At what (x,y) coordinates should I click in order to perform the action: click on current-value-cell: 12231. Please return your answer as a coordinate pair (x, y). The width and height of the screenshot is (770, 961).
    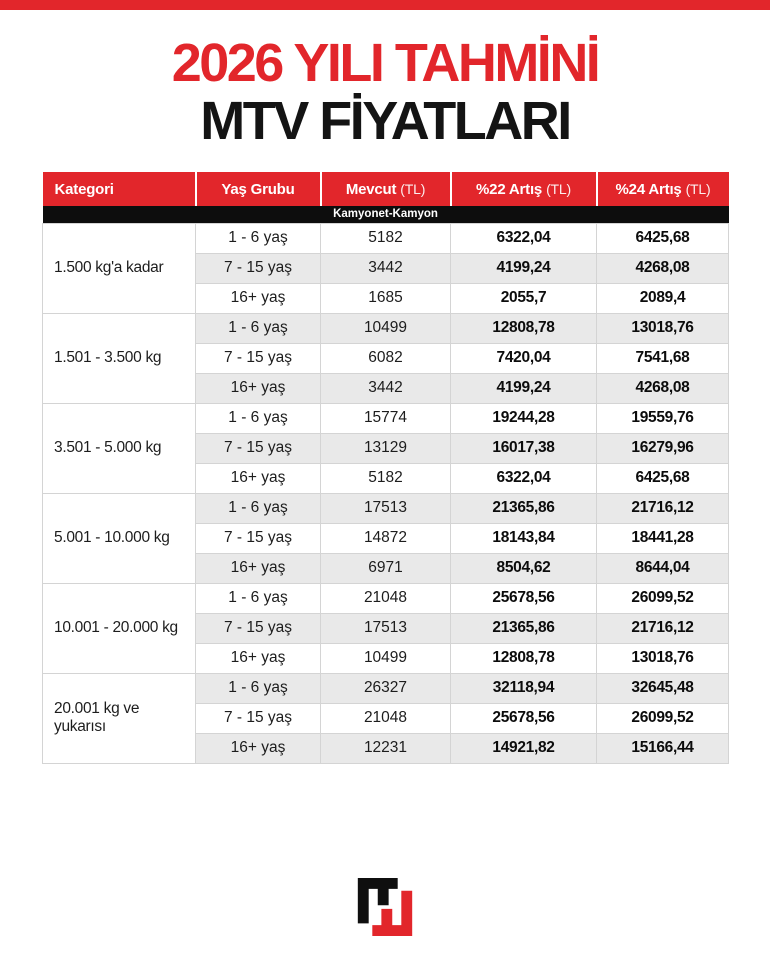
    Looking at the image, I should click on (385, 748).